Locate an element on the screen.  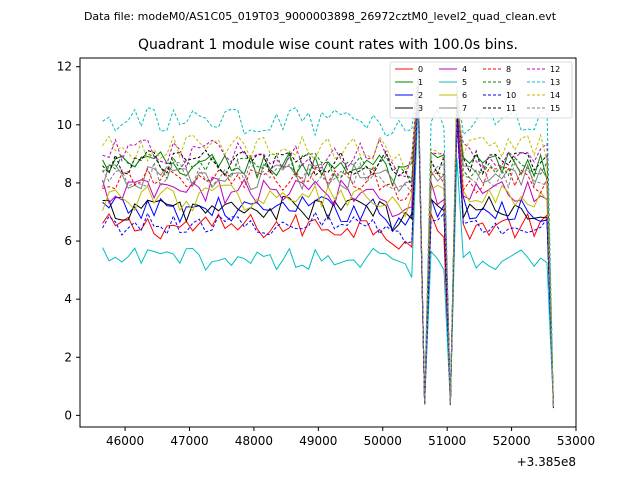
legend-label: 1 is located at coordinates (420, 82).